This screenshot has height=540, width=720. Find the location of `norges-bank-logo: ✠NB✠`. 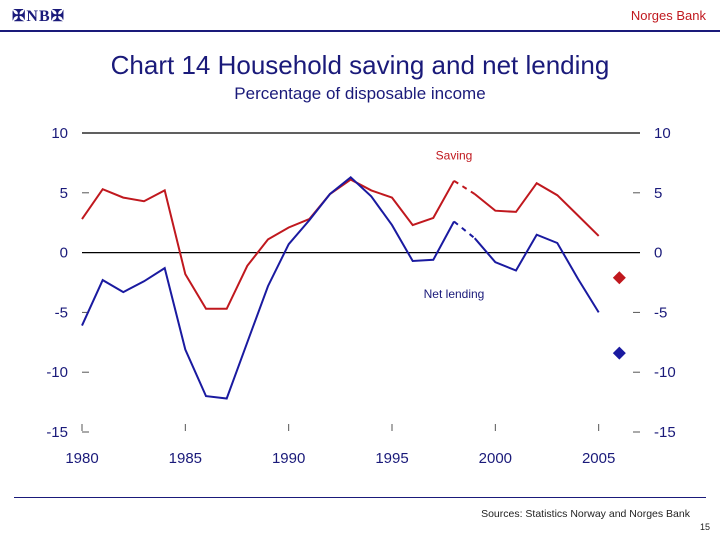

norges-bank-logo: ✠NB✠ is located at coordinates (39, 16).